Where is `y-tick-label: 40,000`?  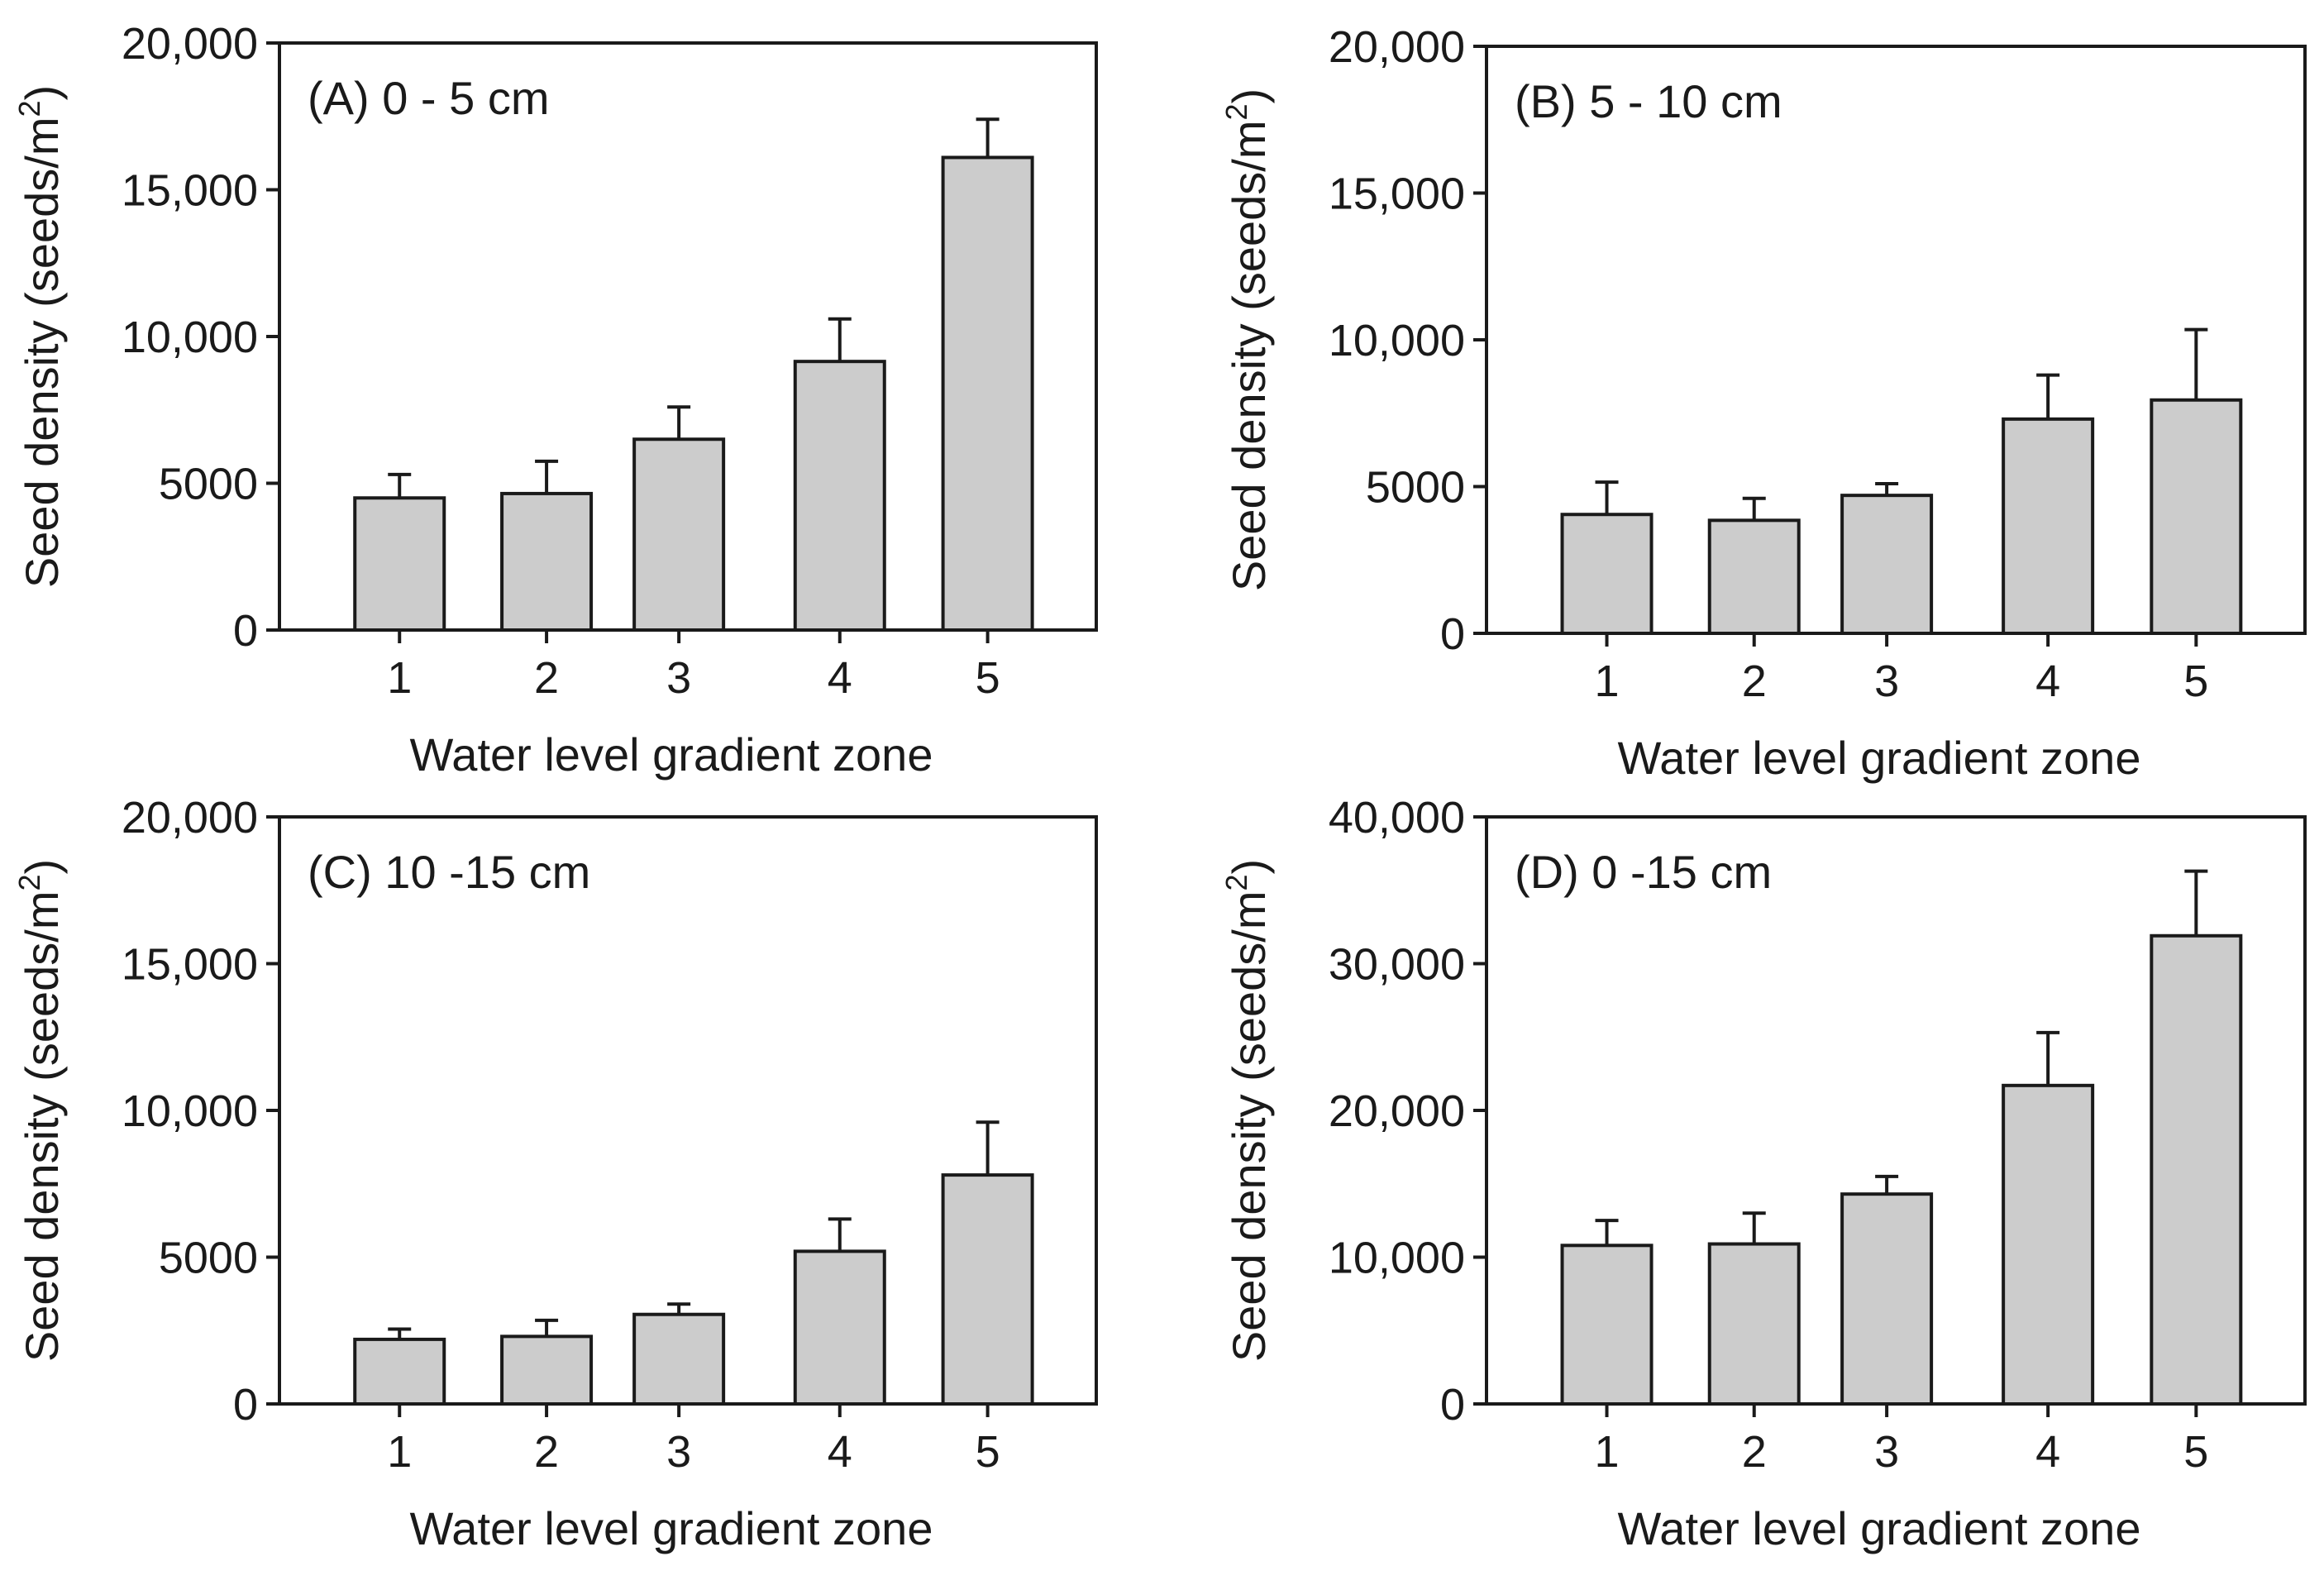 y-tick-label: 40,000 is located at coordinates (1397, 818).